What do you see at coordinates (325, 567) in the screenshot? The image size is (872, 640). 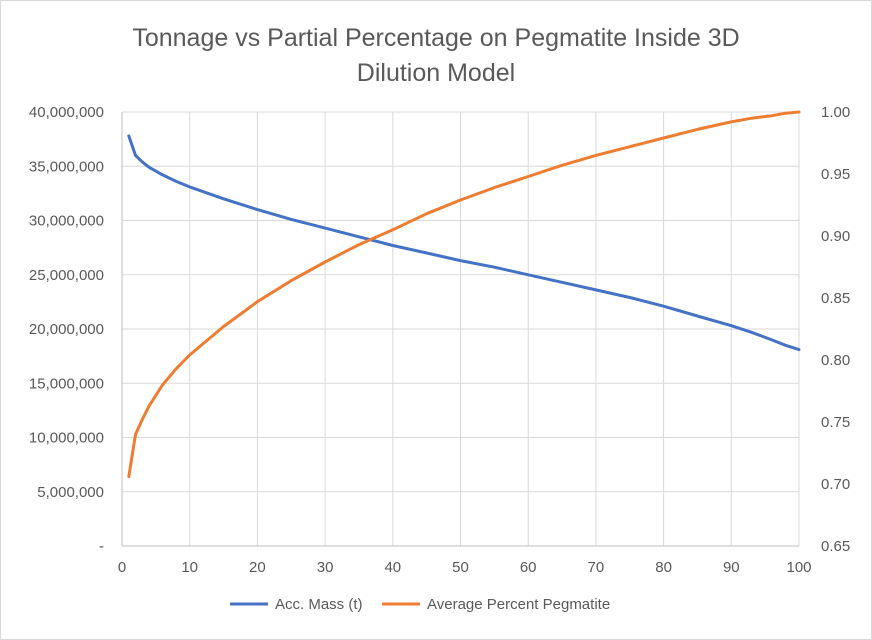 I see `x-tick-label: 30` at bounding box center [325, 567].